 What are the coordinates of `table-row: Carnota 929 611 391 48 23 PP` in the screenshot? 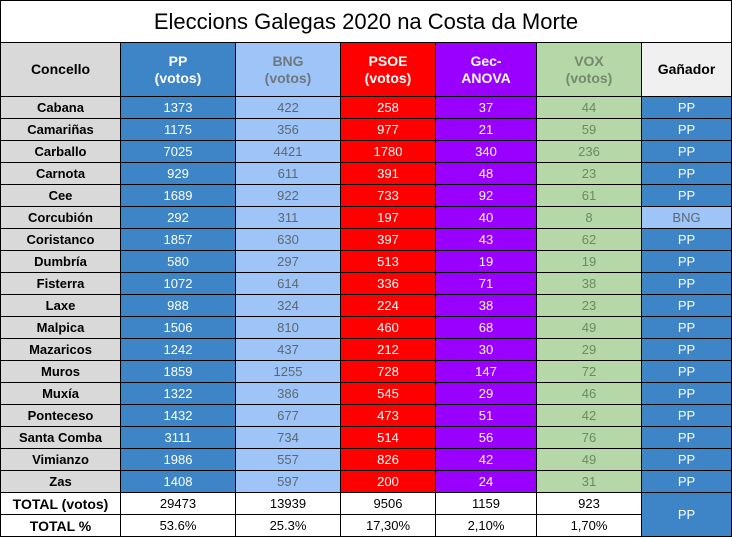 It's located at (366, 173).